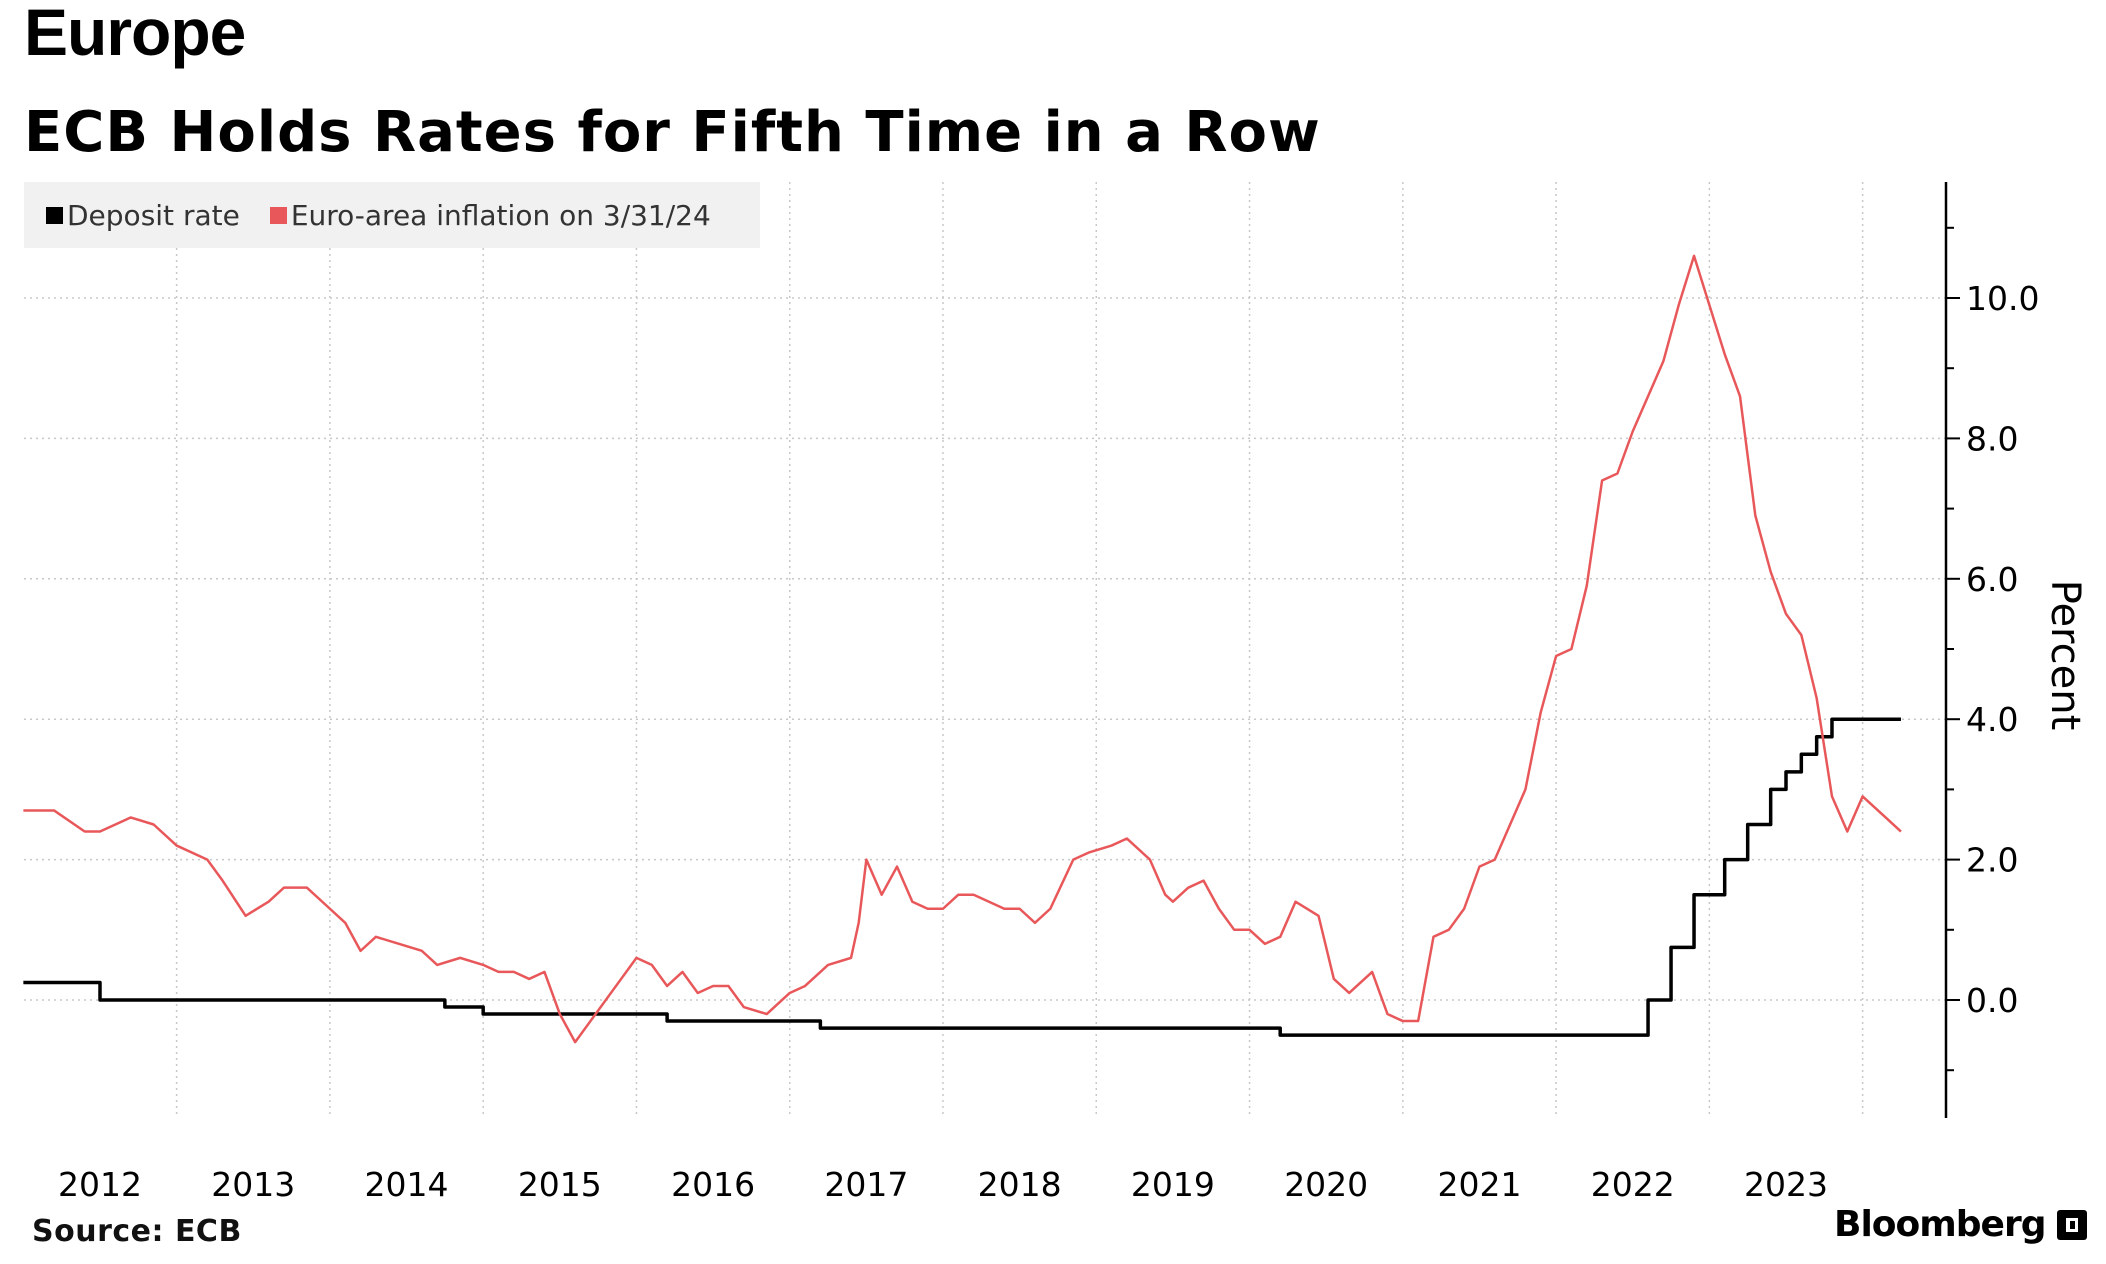 The height and width of the screenshot is (1264, 2106). I want to click on x-tick-label: 2019, so click(1173, 1184).